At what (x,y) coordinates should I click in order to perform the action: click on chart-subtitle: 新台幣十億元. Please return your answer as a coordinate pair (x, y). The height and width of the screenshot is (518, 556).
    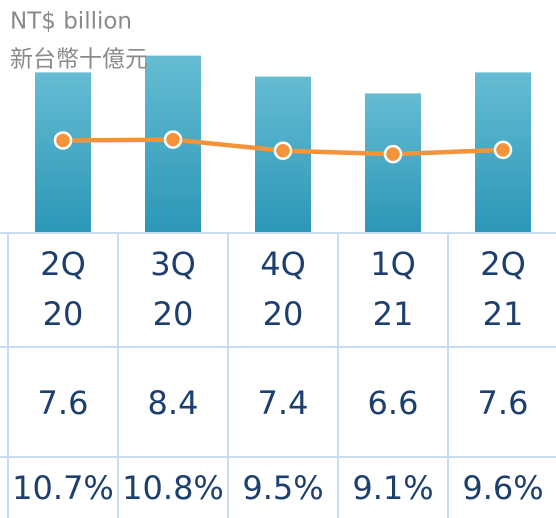
    Looking at the image, I should click on (79, 60).